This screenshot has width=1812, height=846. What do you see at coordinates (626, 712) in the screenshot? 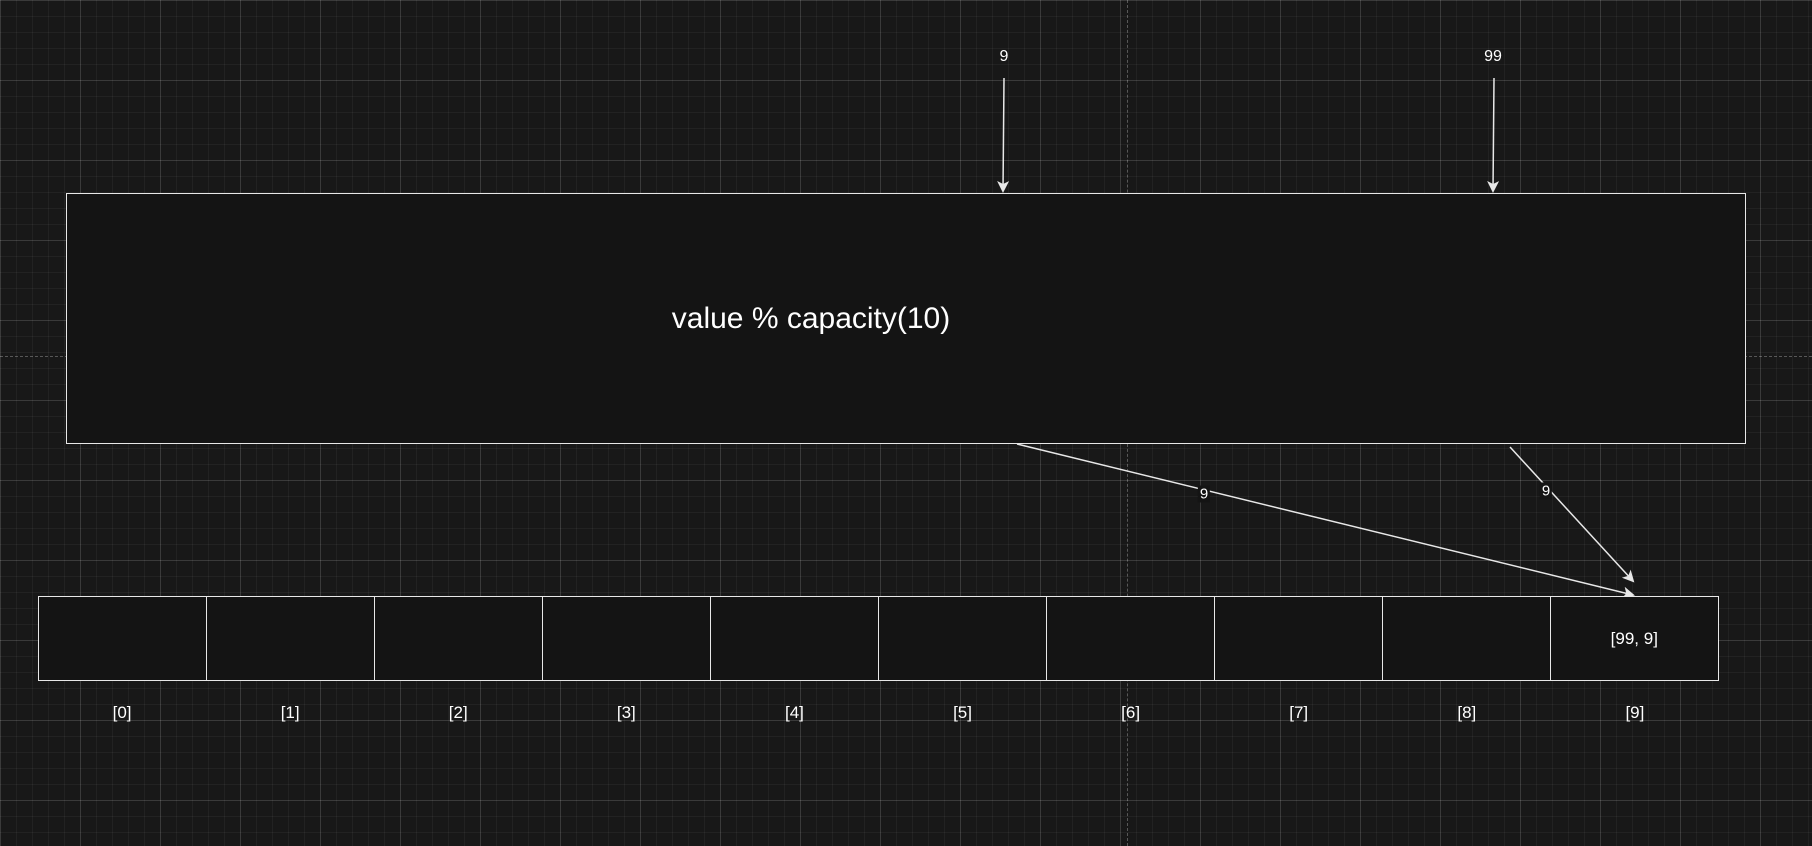
I see `bucket-index-label: [3]` at bounding box center [626, 712].